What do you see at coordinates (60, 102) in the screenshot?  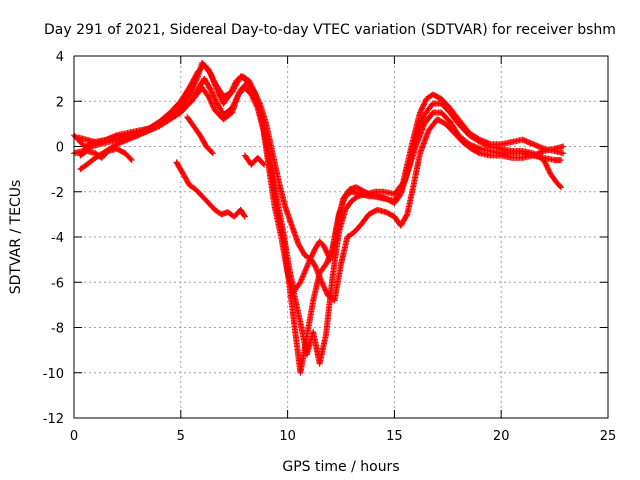 I see `y-tick-label: 2` at bounding box center [60, 102].